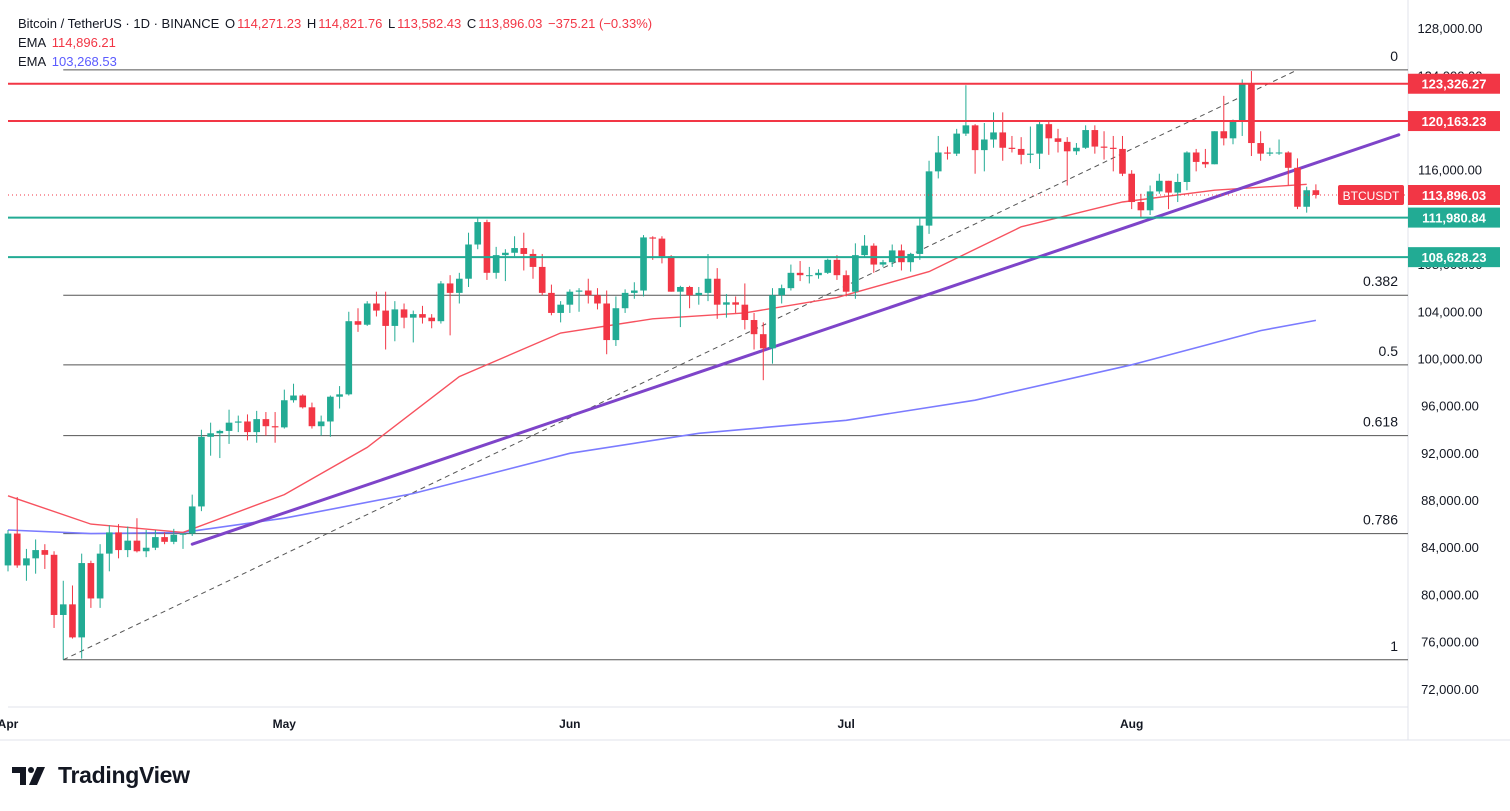 This screenshot has height=811, width=1510. Describe the element at coordinates (9, 724) in the screenshot. I see `x-tick-label: Apr` at that location.